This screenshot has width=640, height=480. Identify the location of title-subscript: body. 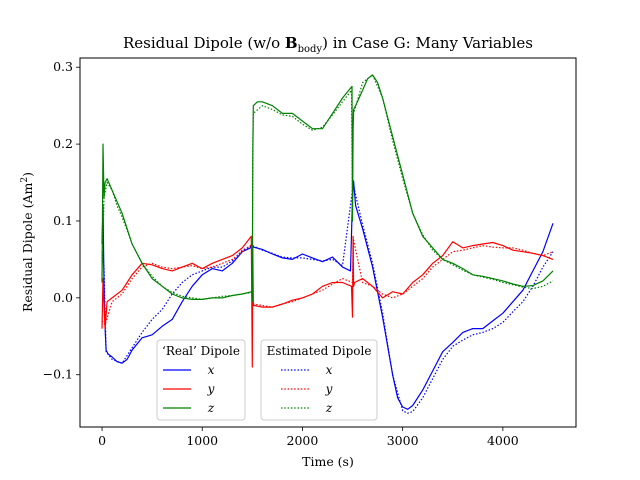
(310, 49).